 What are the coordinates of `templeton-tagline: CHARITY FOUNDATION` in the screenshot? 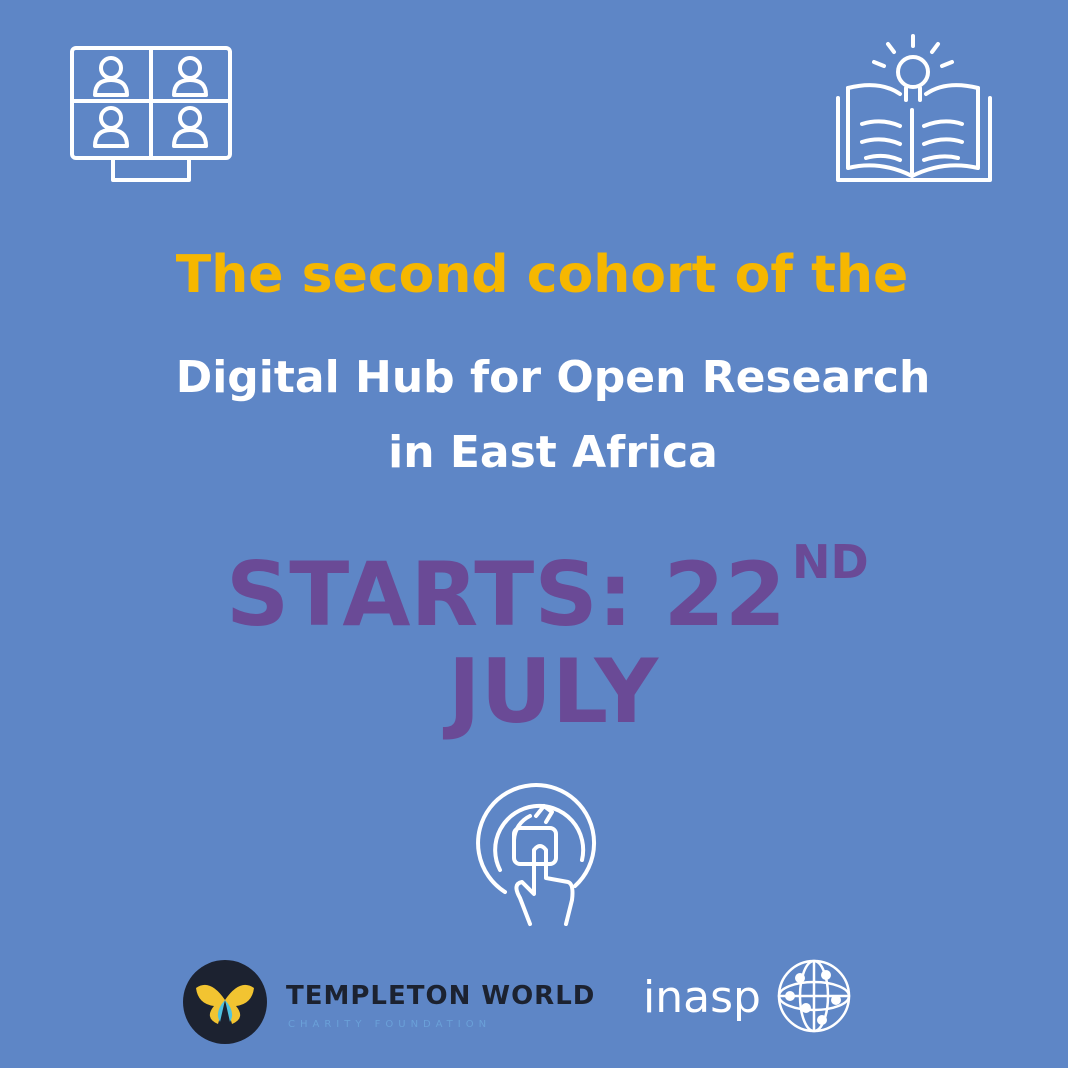 It's located at (389, 1024).